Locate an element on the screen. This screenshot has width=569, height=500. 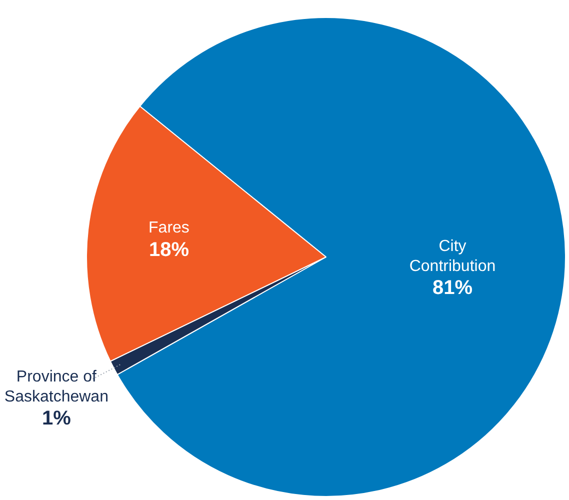
data-label: 18% is located at coordinates (169, 249).